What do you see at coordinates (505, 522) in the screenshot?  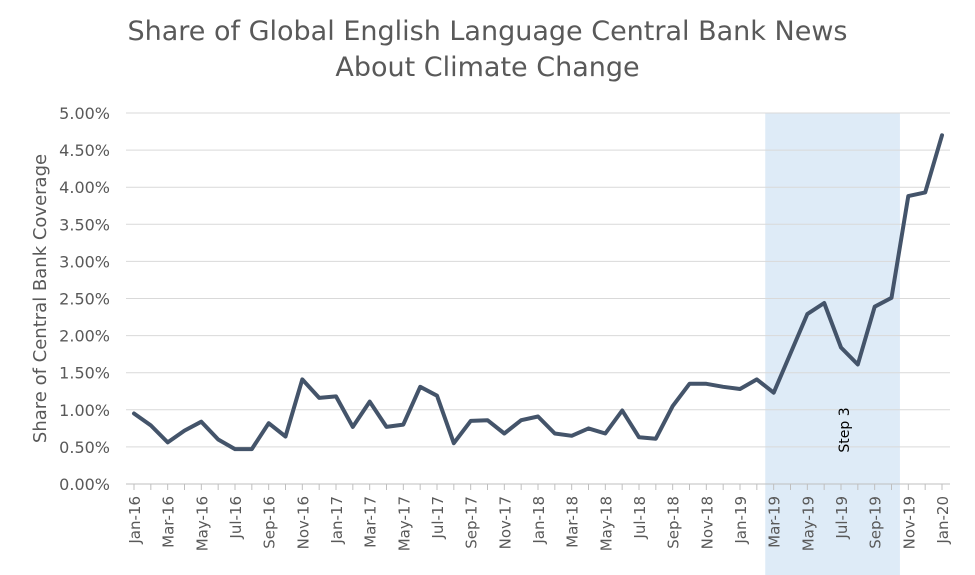 I see `x-tick-label: Nov-17` at bounding box center [505, 522].